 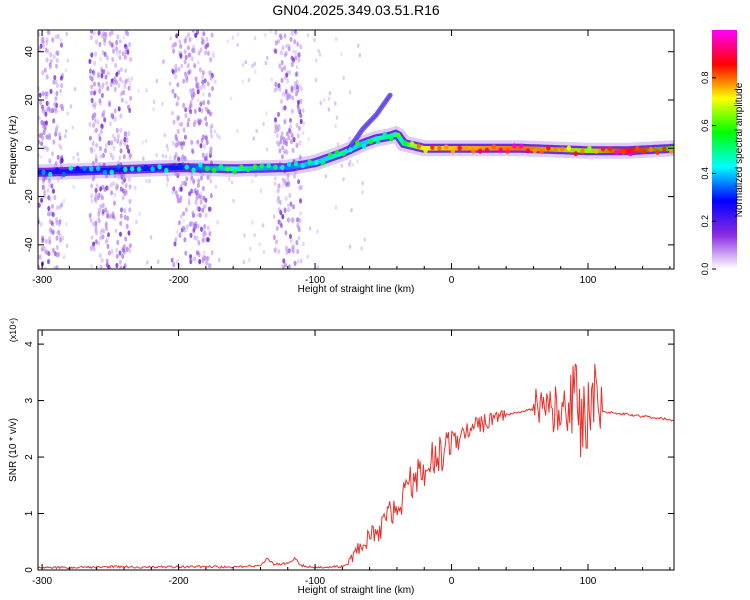 I want to click on snr-y-label: SNR (10 * v/v), so click(x=13, y=450).